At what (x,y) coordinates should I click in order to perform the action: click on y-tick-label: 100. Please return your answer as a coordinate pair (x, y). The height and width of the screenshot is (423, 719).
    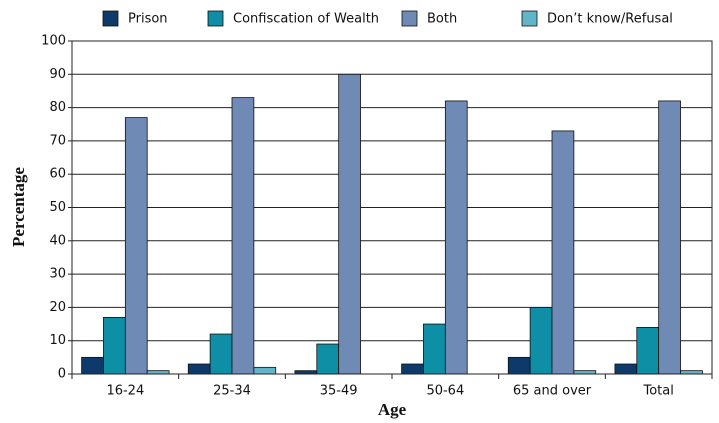
    Looking at the image, I should click on (53, 41).